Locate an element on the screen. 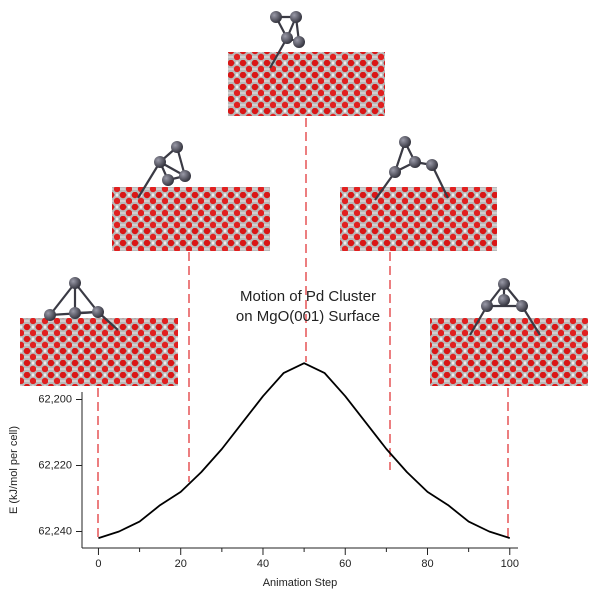 This screenshot has width=589, height=595. y-axis-label: E (kJ/mol per cell) is located at coordinates (14, 470).